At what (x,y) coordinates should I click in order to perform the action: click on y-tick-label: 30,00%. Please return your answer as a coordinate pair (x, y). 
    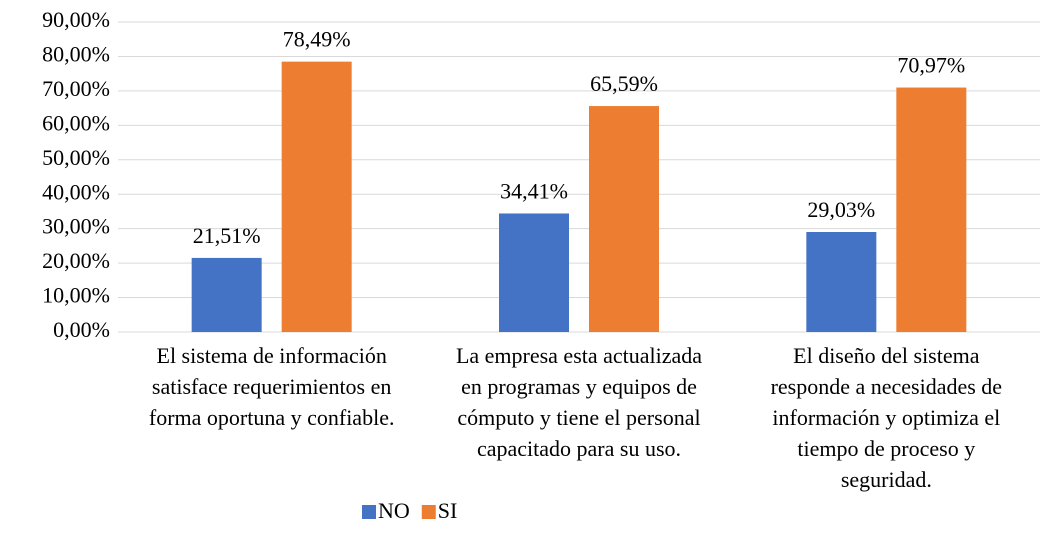
    Looking at the image, I should click on (76, 226).